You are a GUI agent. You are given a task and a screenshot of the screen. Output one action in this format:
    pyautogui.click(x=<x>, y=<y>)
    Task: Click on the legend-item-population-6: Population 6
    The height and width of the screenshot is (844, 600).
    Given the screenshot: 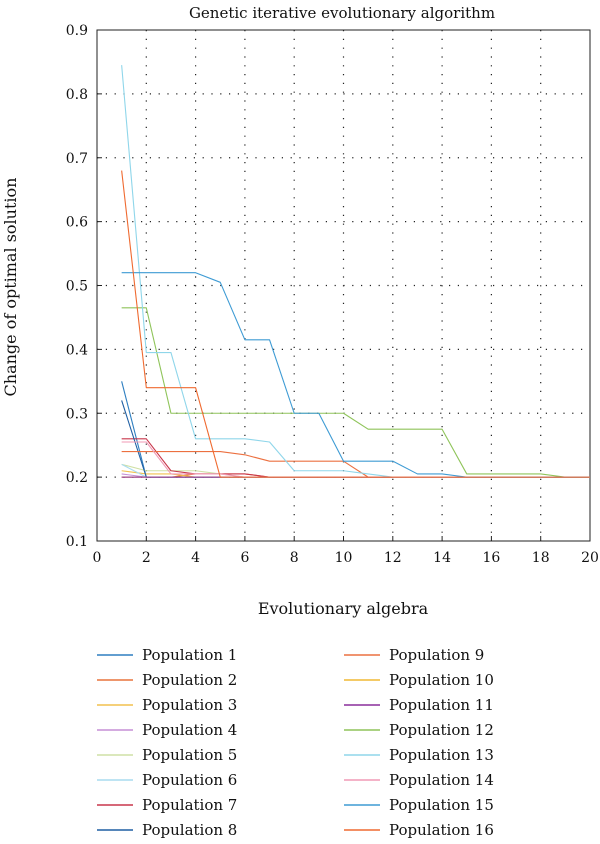 What is the action you would take?
    pyautogui.click(x=167, y=780)
    